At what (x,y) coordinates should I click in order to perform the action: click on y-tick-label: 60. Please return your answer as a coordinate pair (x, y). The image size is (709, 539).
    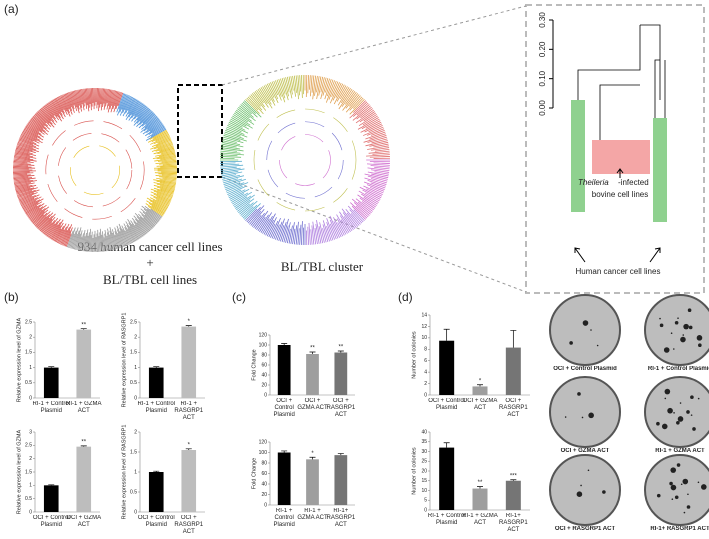
    Looking at the image, I should click on (264, 365).